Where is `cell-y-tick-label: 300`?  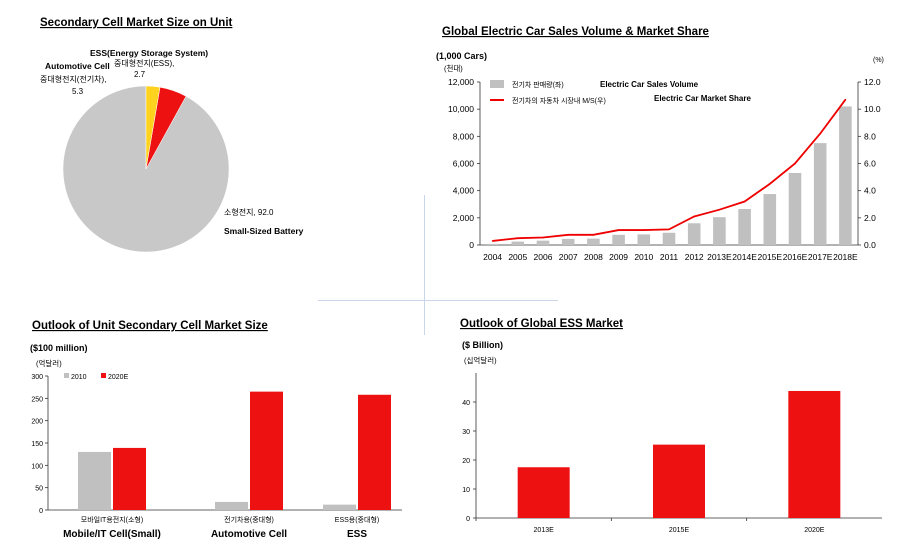 cell-y-tick-label: 300 is located at coordinates (37, 377).